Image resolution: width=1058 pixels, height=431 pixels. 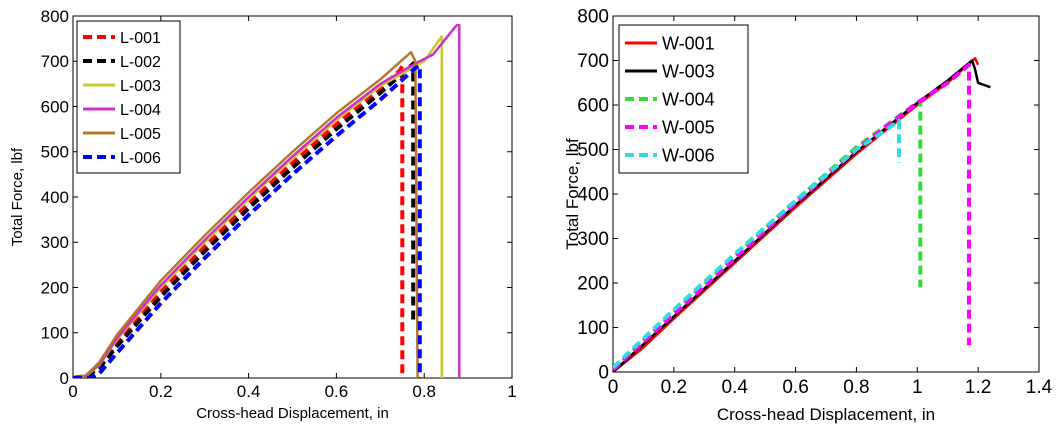 What do you see at coordinates (688, 127) in the screenshot?
I see `legend-entry-label: W-005` at bounding box center [688, 127].